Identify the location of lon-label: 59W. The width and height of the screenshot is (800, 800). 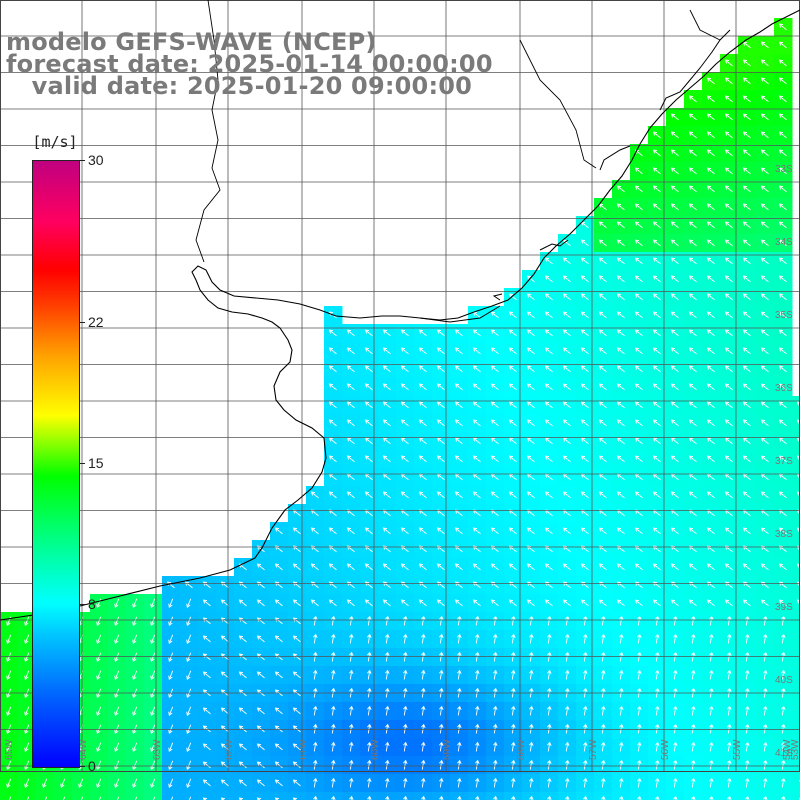
(447, 749).